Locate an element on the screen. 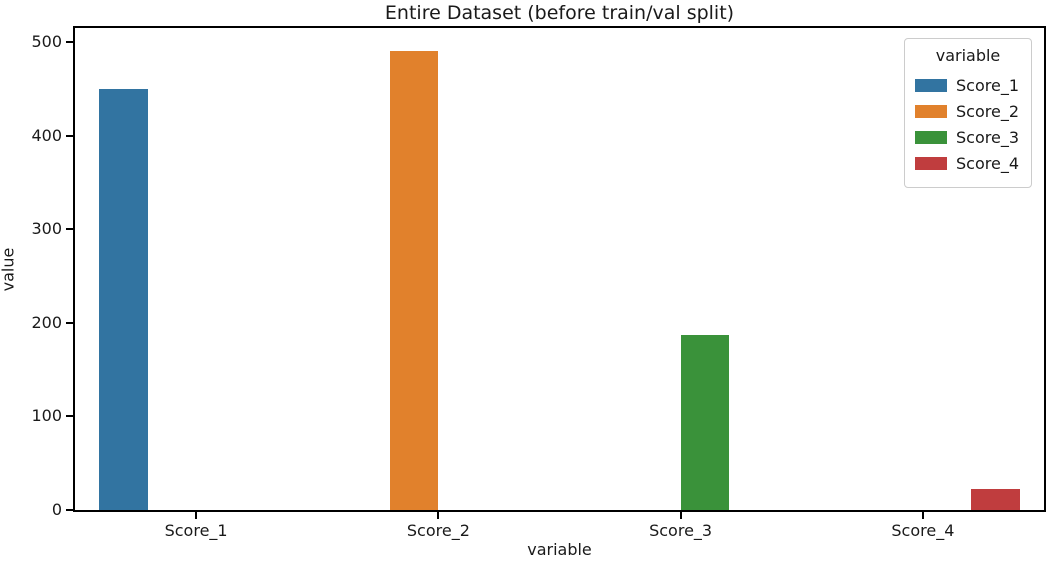  legend-label: Score_3 is located at coordinates (987, 137).